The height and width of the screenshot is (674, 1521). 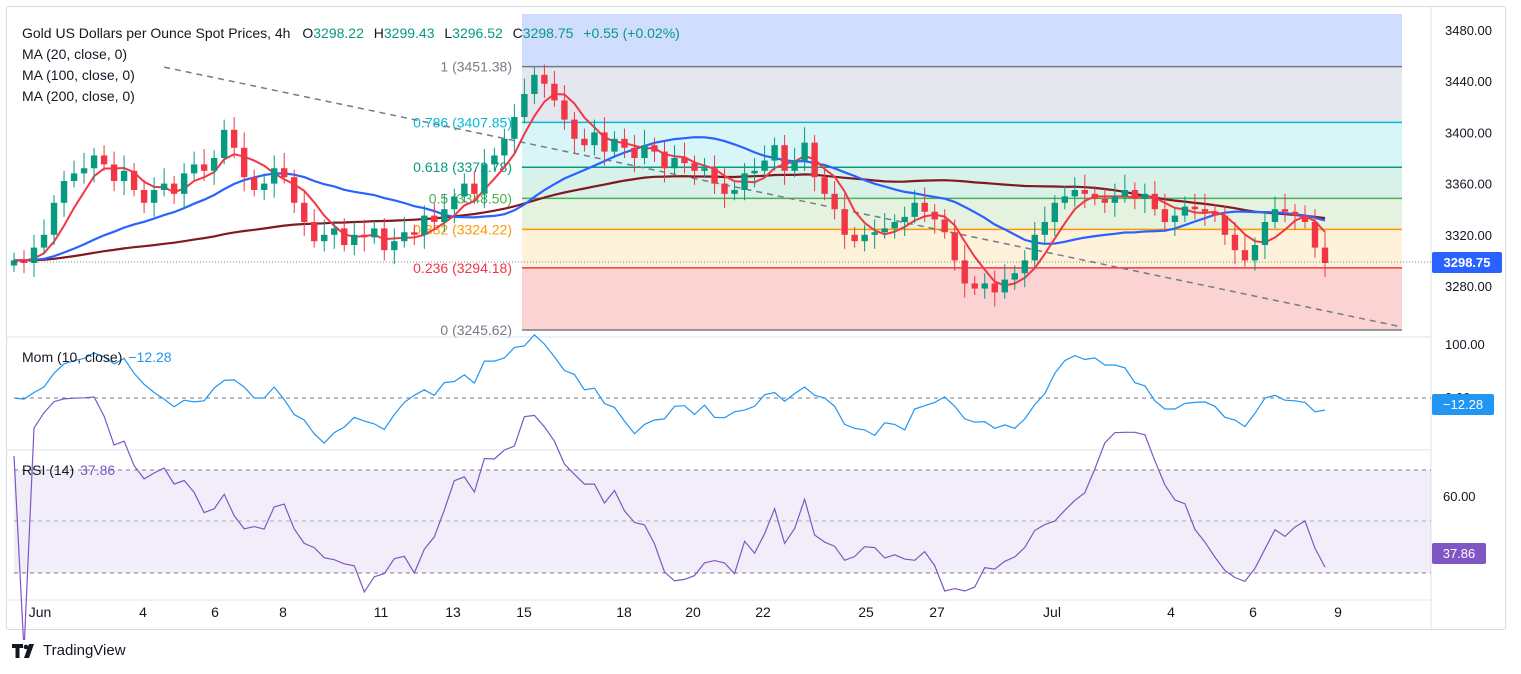 I want to click on rsi-value-tag, so click(x=1459, y=553).